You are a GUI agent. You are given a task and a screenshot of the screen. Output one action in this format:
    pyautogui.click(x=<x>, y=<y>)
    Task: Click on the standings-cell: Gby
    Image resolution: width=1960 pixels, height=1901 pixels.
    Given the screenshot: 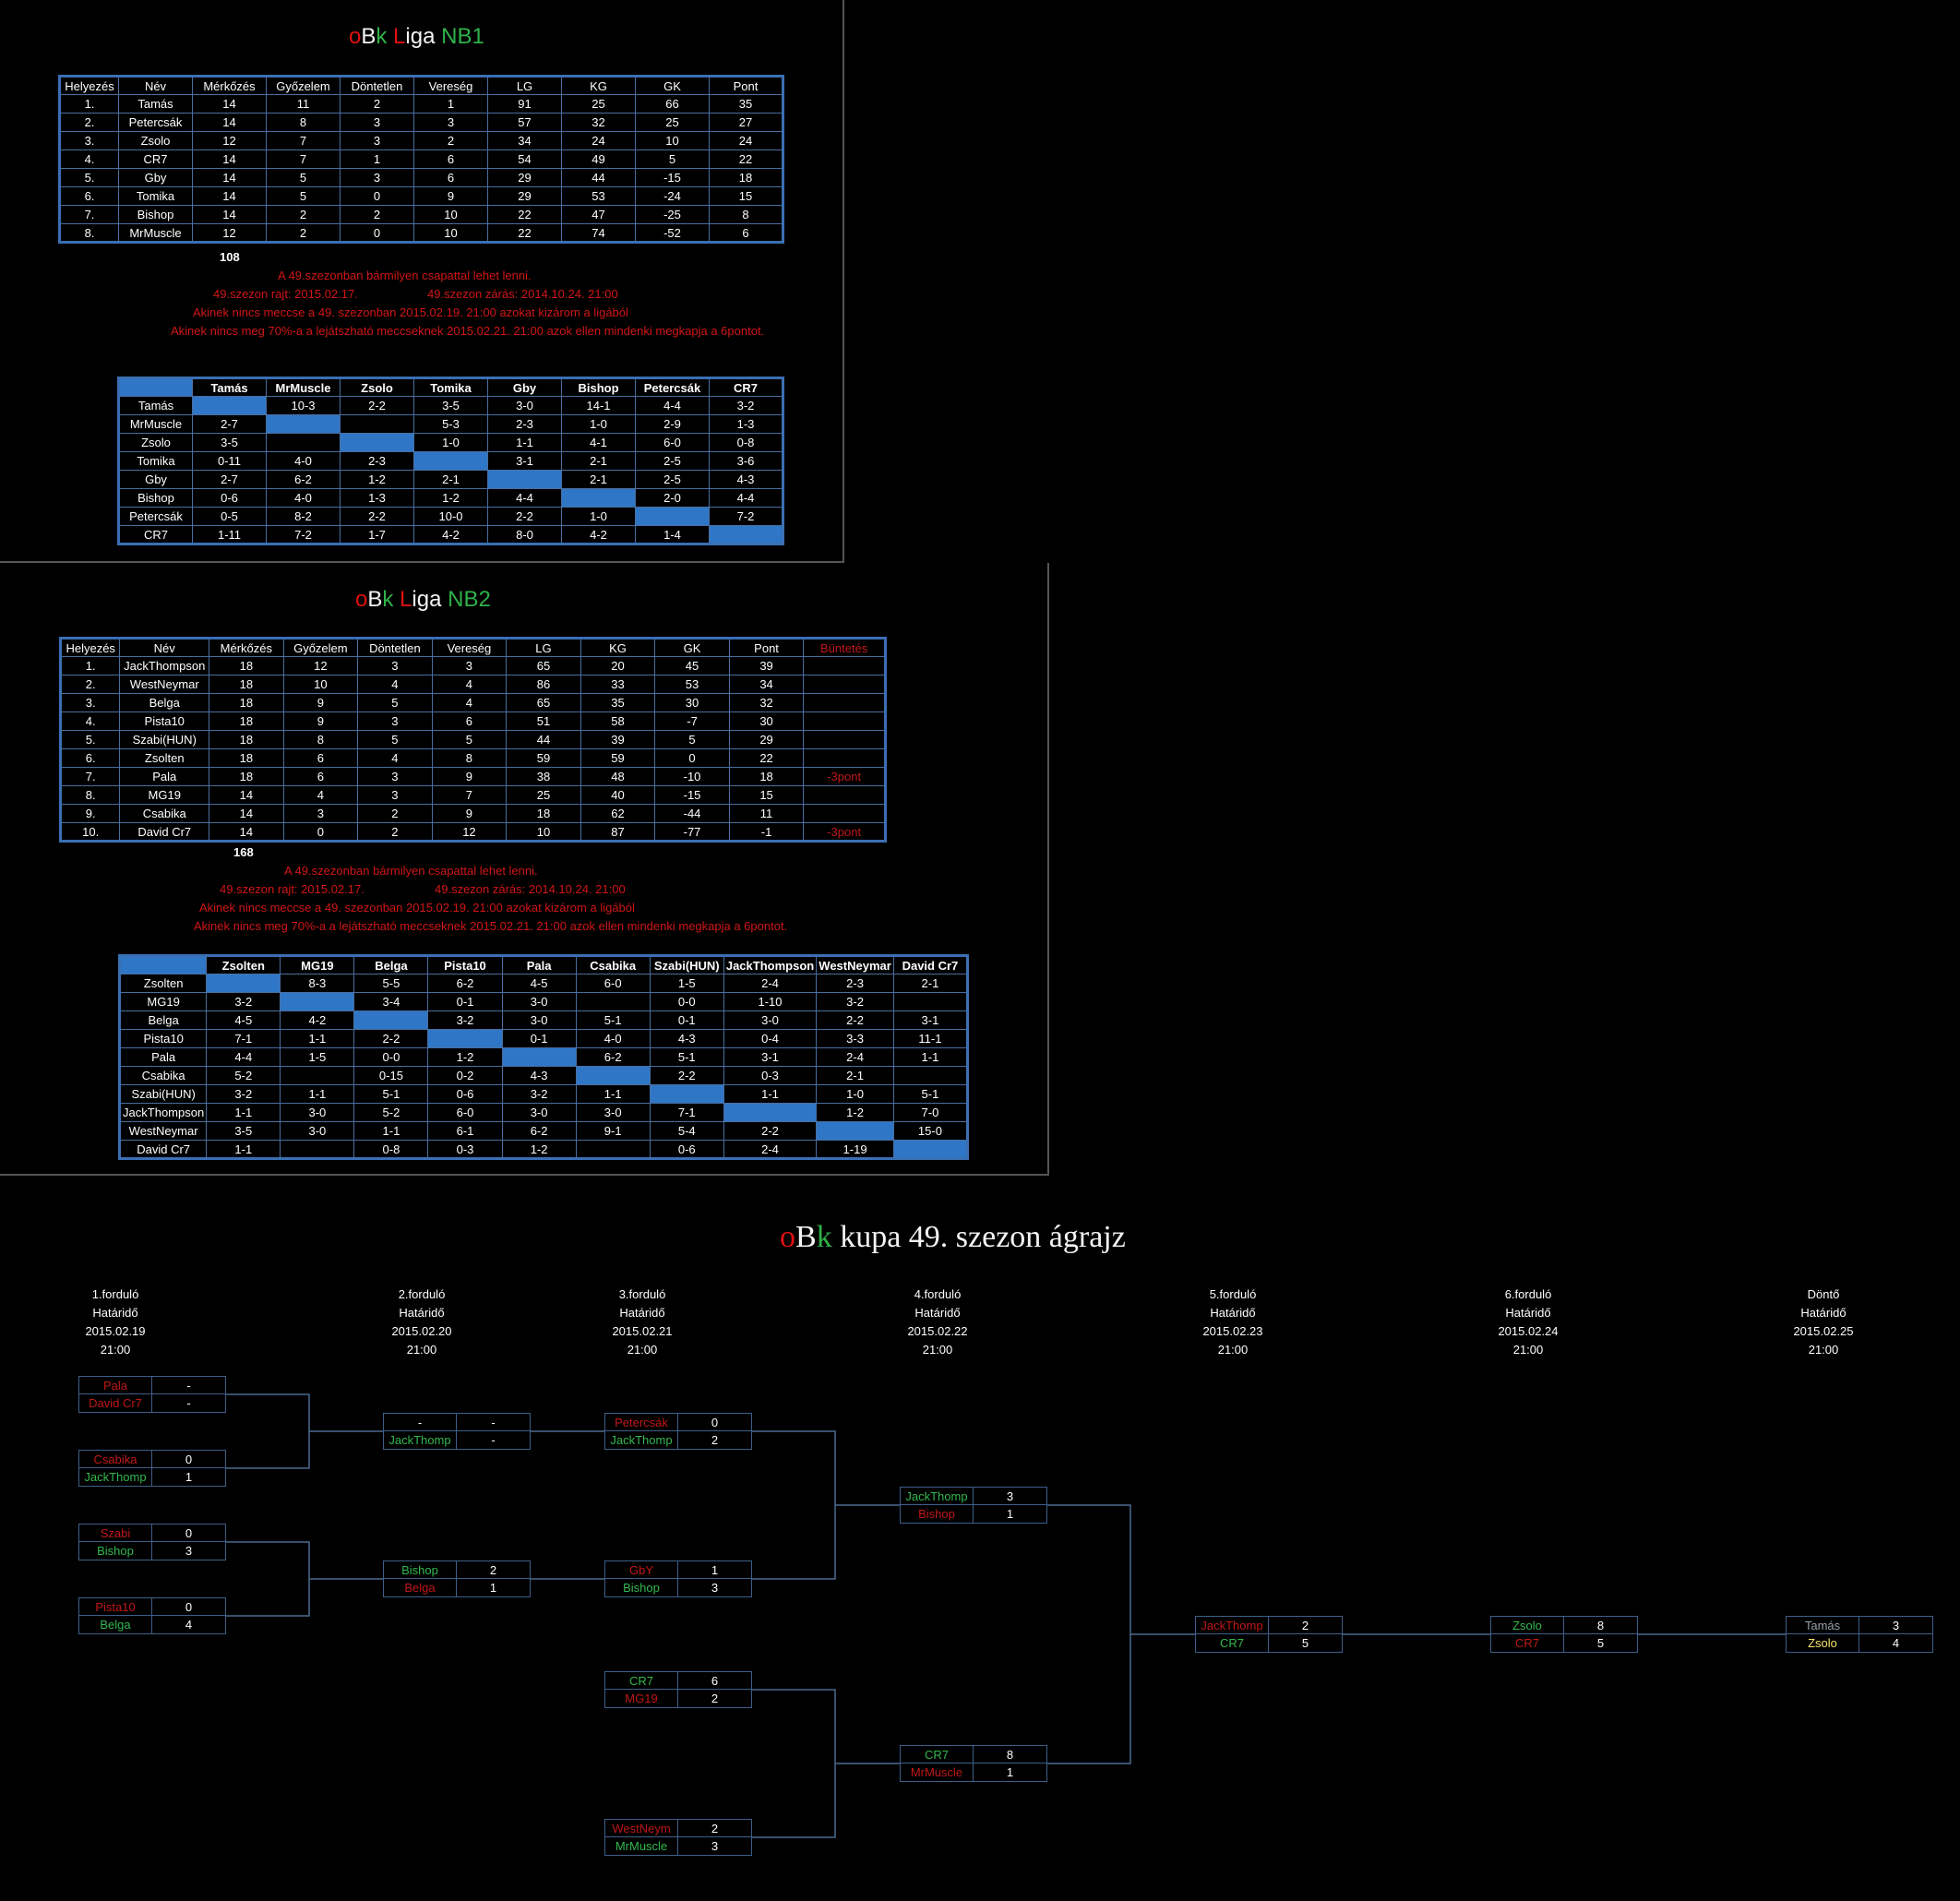 What is the action you would take?
    pyautogui.click(x=155, y=177)
    